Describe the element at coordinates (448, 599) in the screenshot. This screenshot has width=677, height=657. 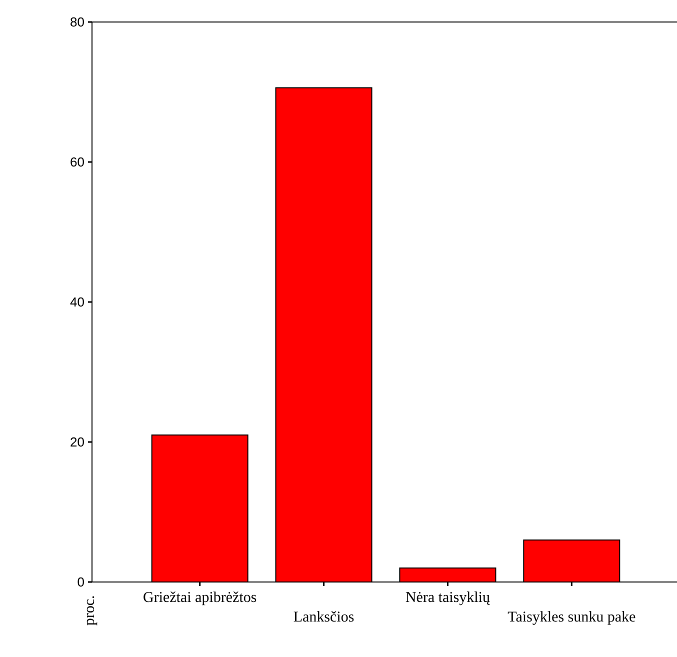
I see `x-tick-label: Nėra taisyklių` at that location.